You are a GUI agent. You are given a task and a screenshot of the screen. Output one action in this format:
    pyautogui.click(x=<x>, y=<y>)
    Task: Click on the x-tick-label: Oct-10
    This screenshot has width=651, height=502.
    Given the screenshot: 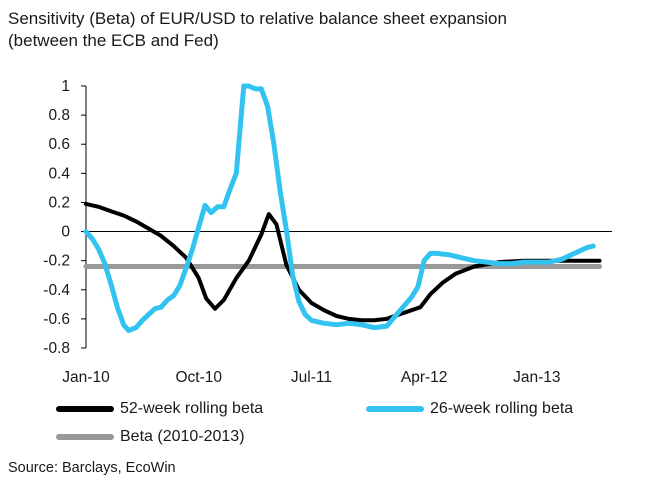 What is the action you would take?
    pyautogui.click(x=198, y=377)
    